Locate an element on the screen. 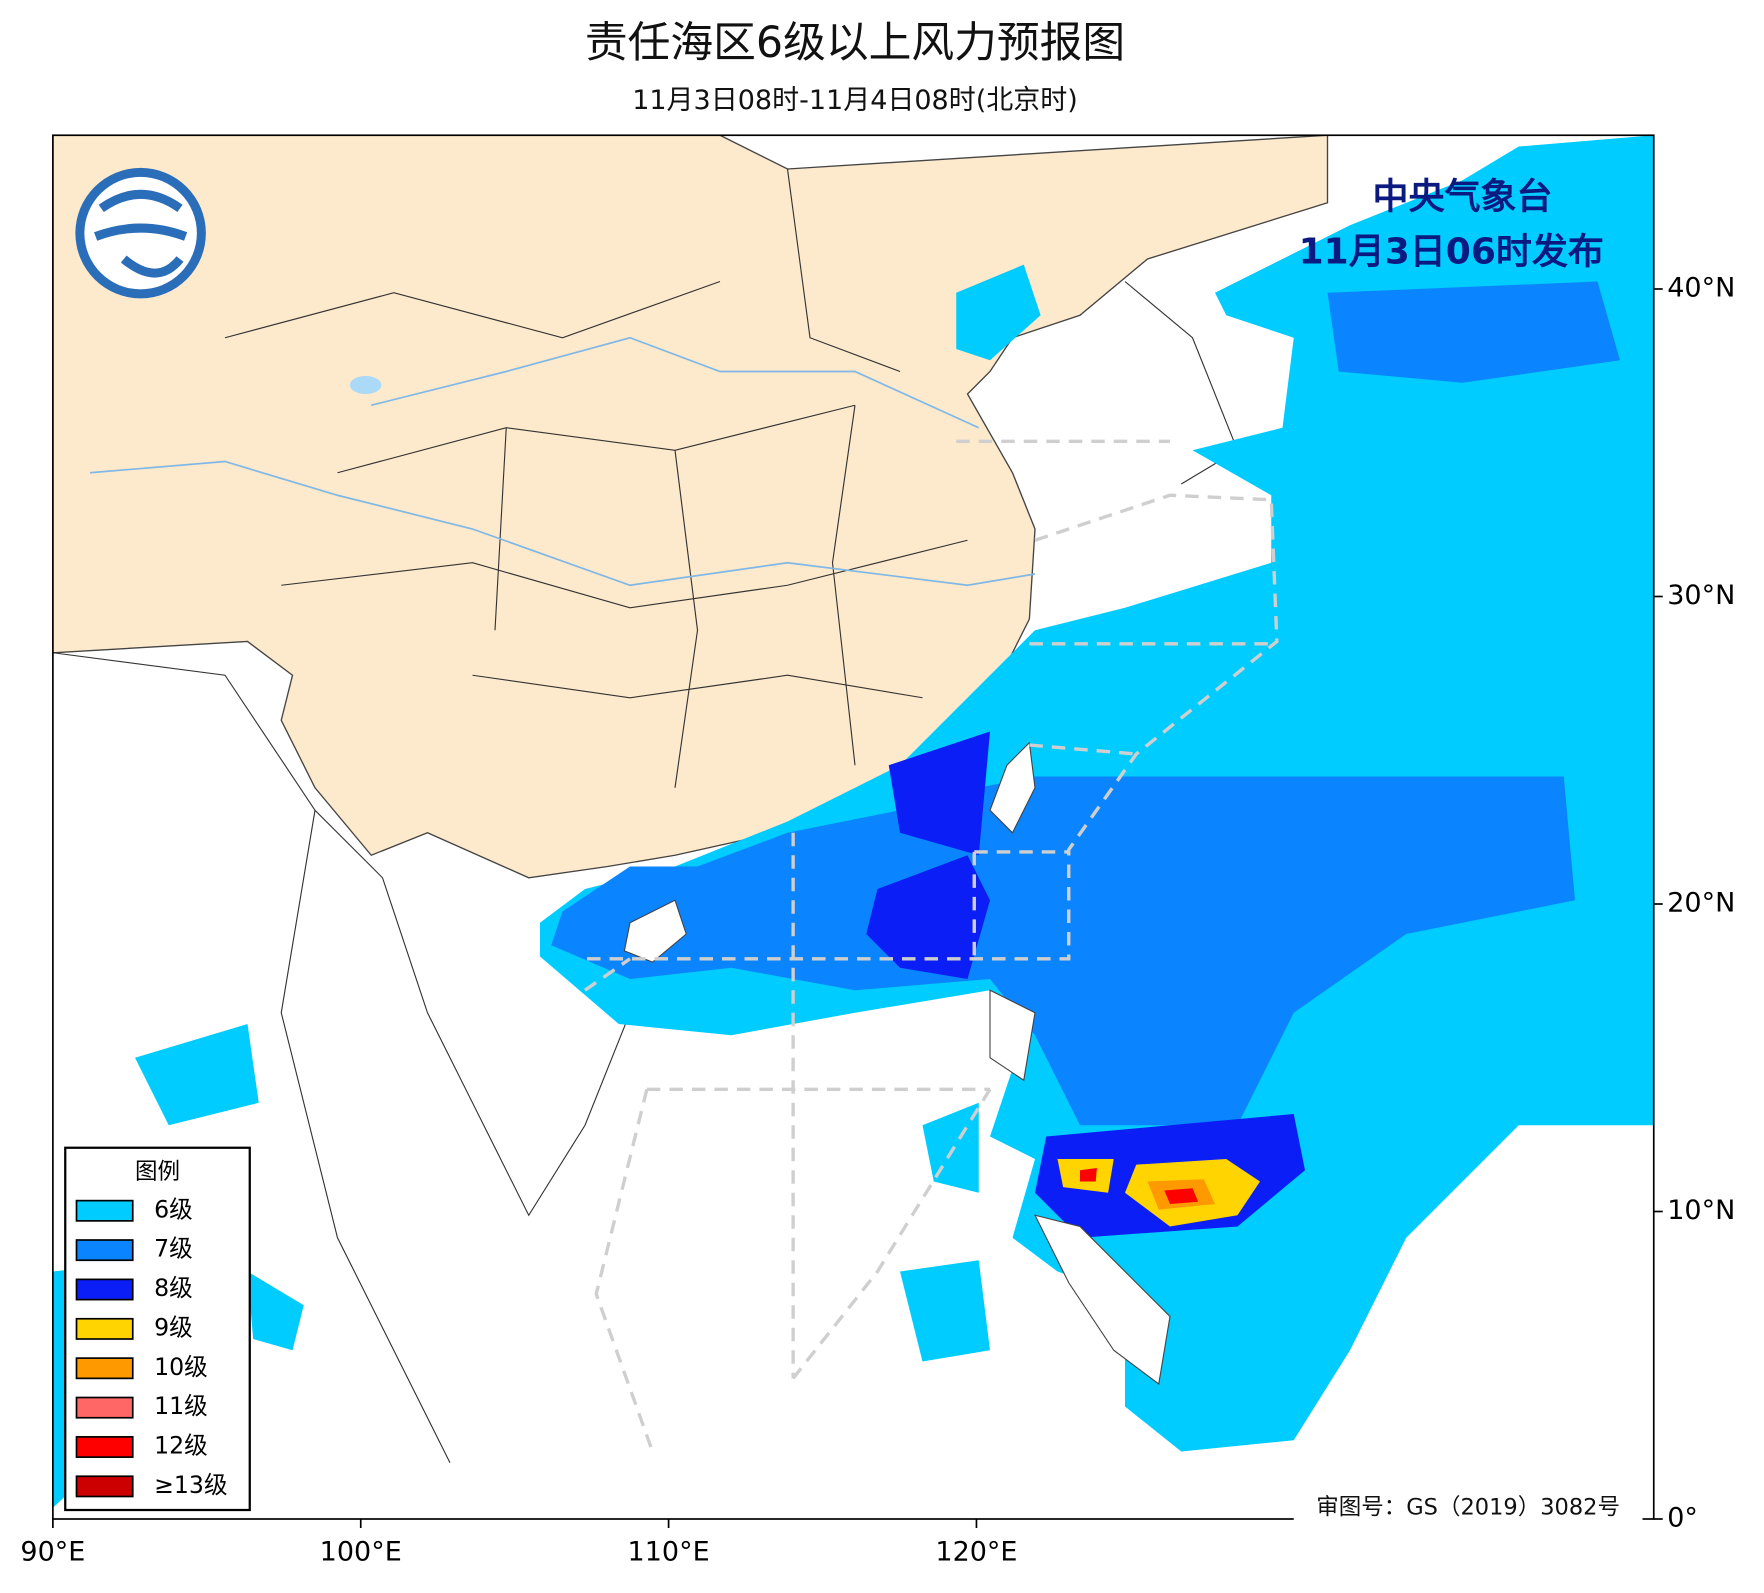 This screenshot has height=1593, width=1764. legend: 图例 6级 7级 8级 9级 10级 11级 12级 ≥13级 is located at coordinates (157, 1329).